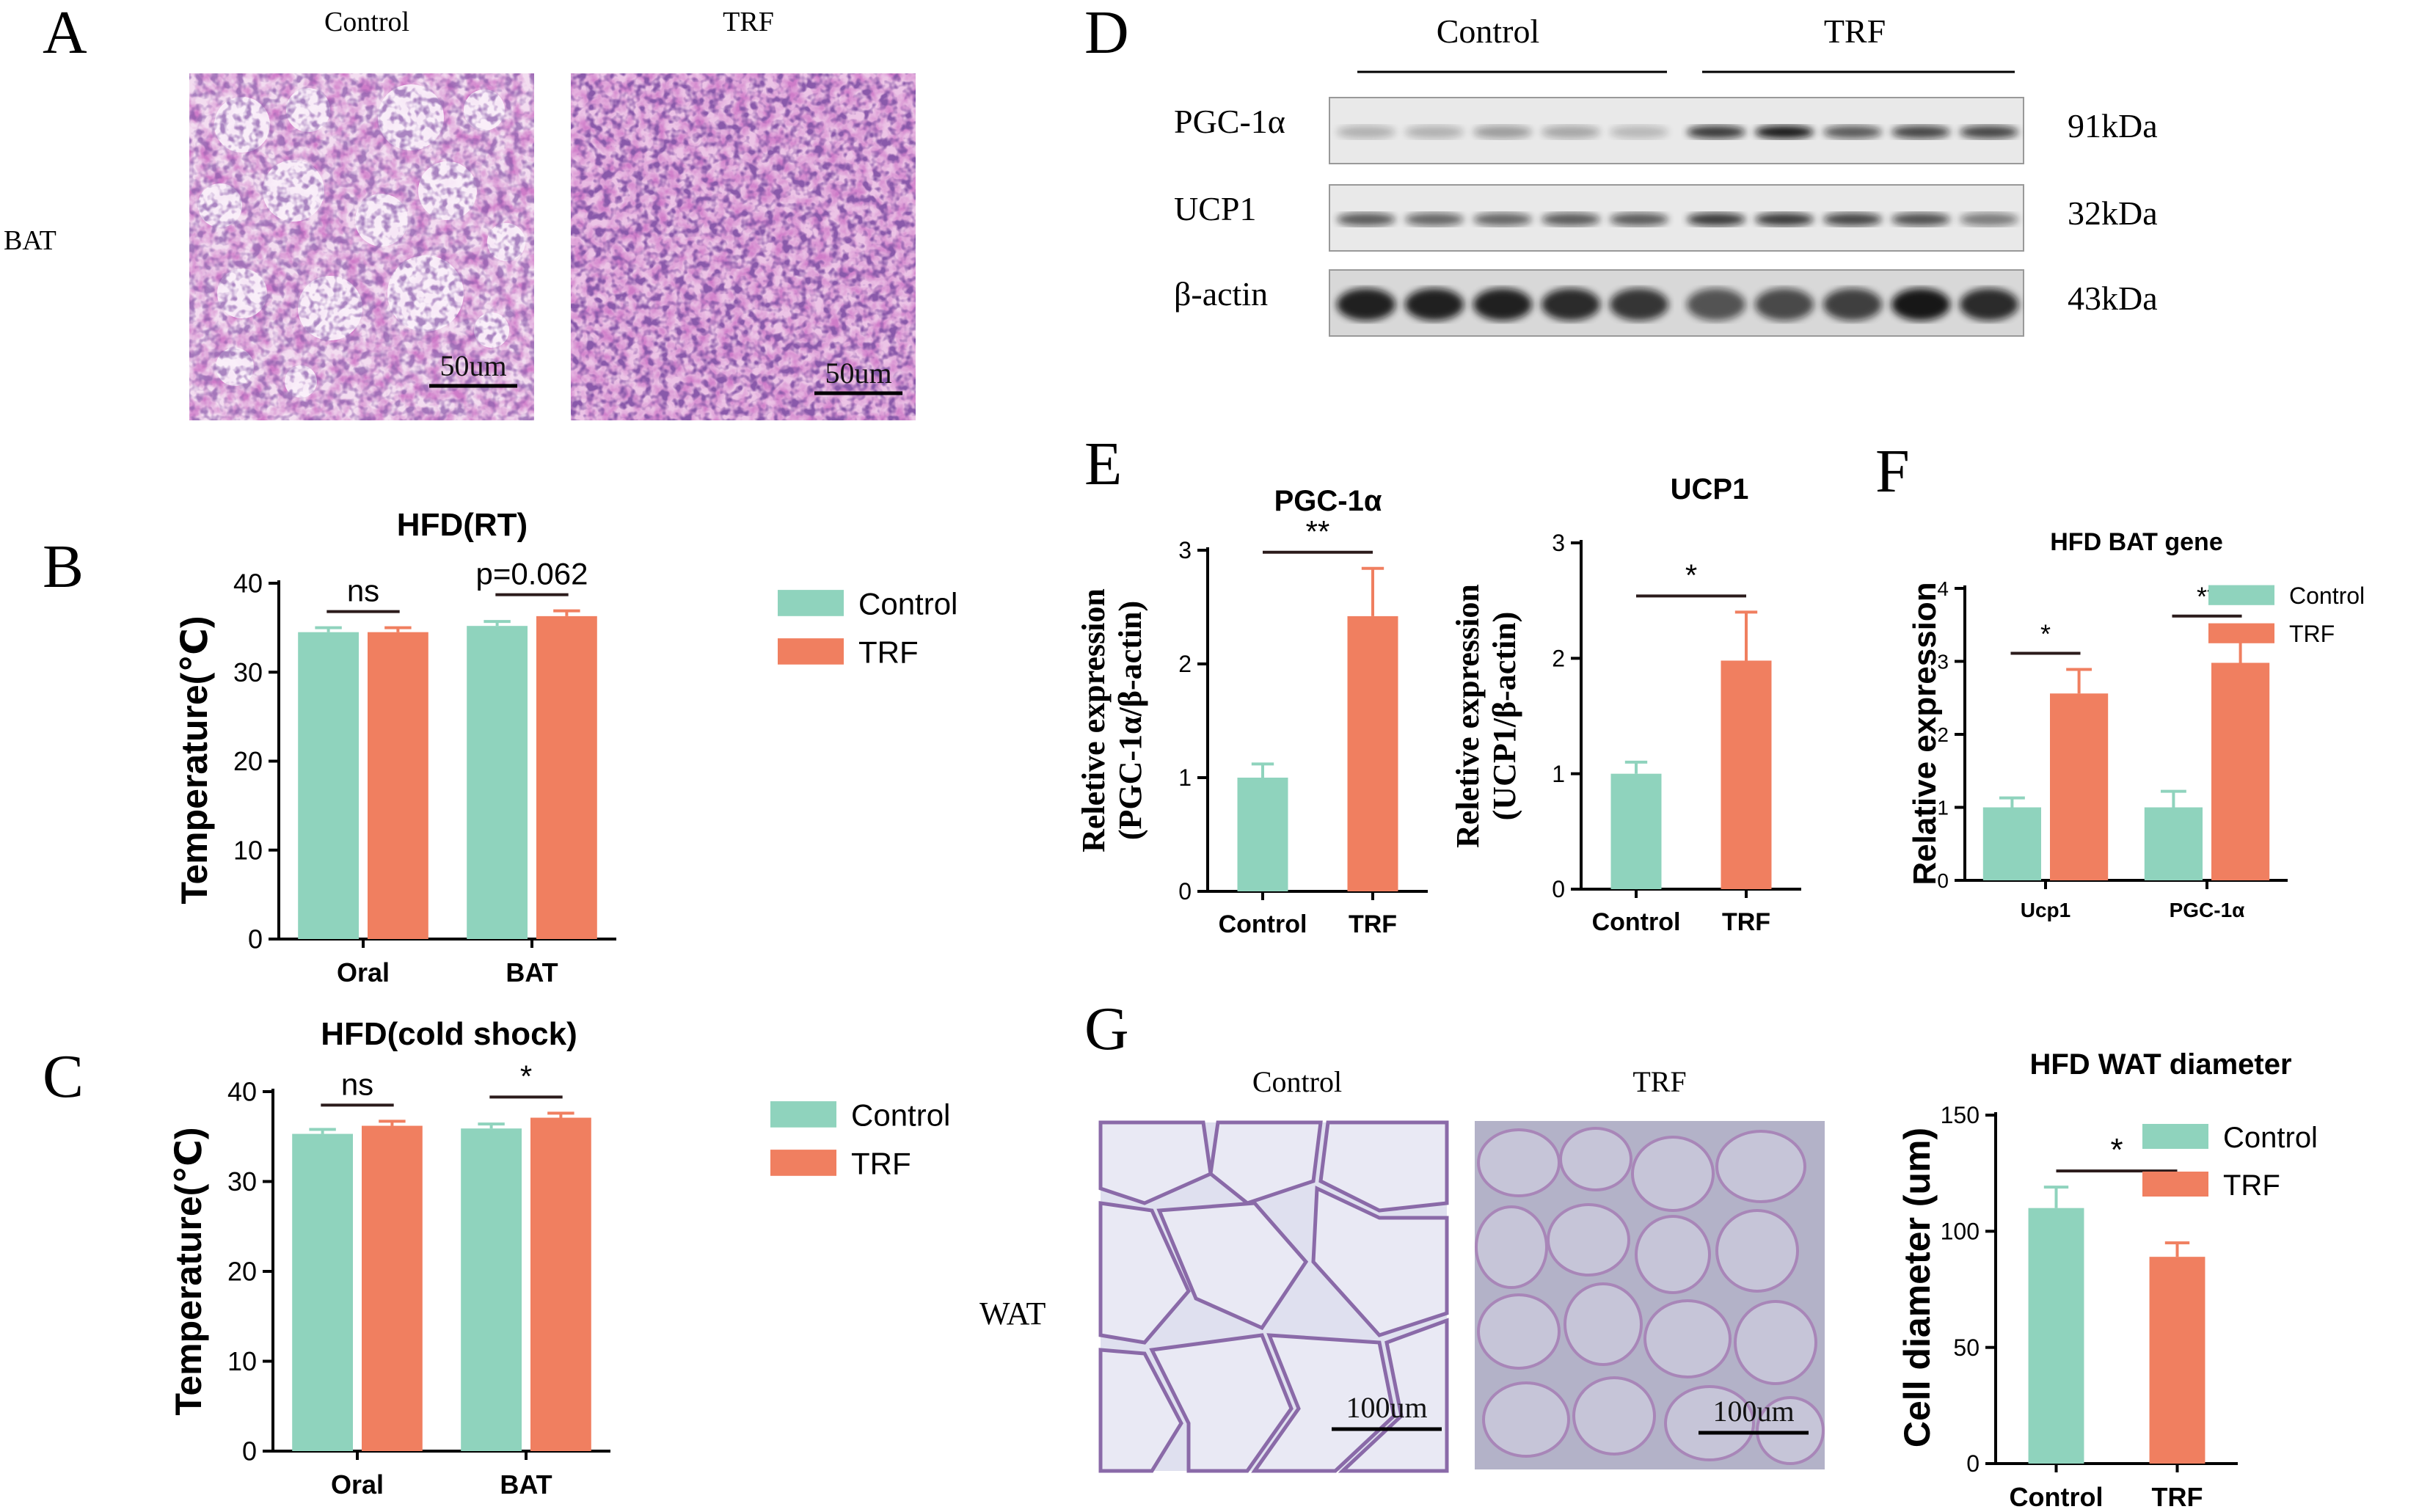  Describe the element at coordinates (63, 567) in the screenshot. I see `panel-letter: B` at that location.